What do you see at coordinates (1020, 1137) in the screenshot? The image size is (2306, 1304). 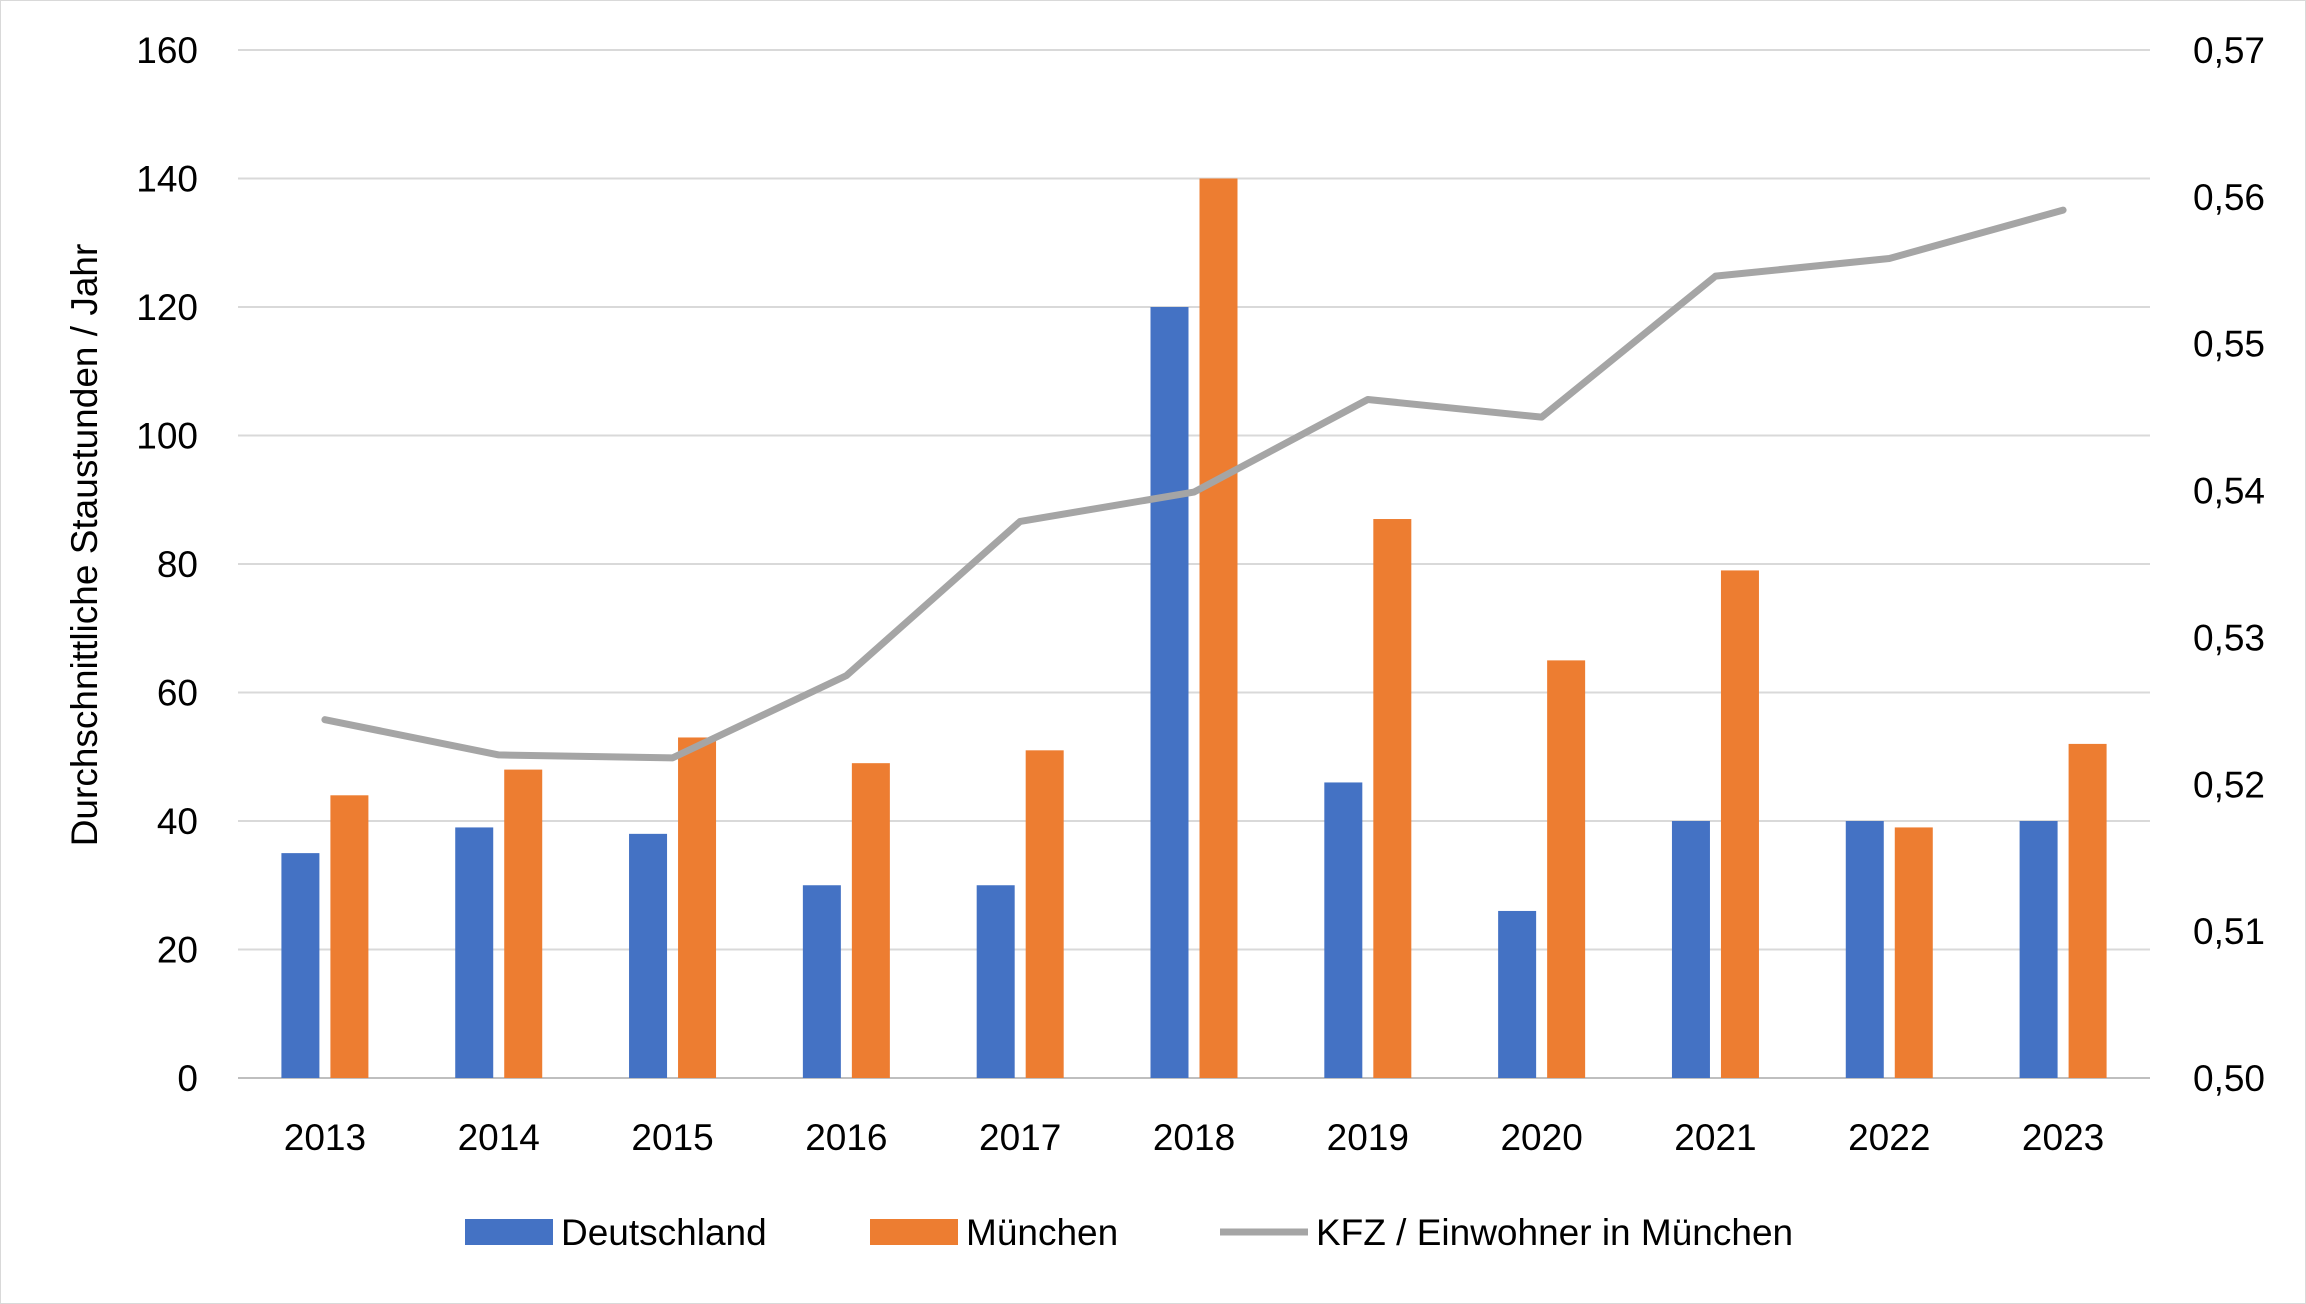 I see `x-tick-label: 2017` at bounding box center [1020, 1137].